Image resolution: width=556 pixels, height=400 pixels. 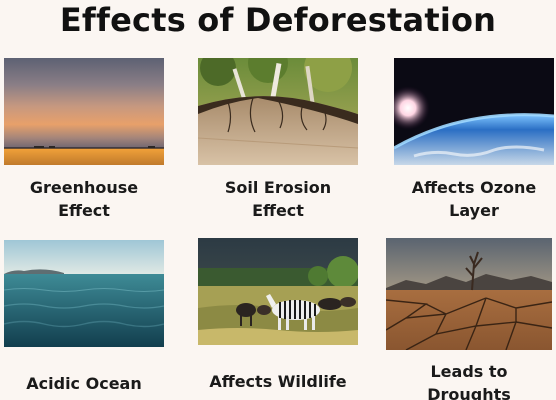 I want to click on zebras-savanna-image, so click(x=278, y=291).